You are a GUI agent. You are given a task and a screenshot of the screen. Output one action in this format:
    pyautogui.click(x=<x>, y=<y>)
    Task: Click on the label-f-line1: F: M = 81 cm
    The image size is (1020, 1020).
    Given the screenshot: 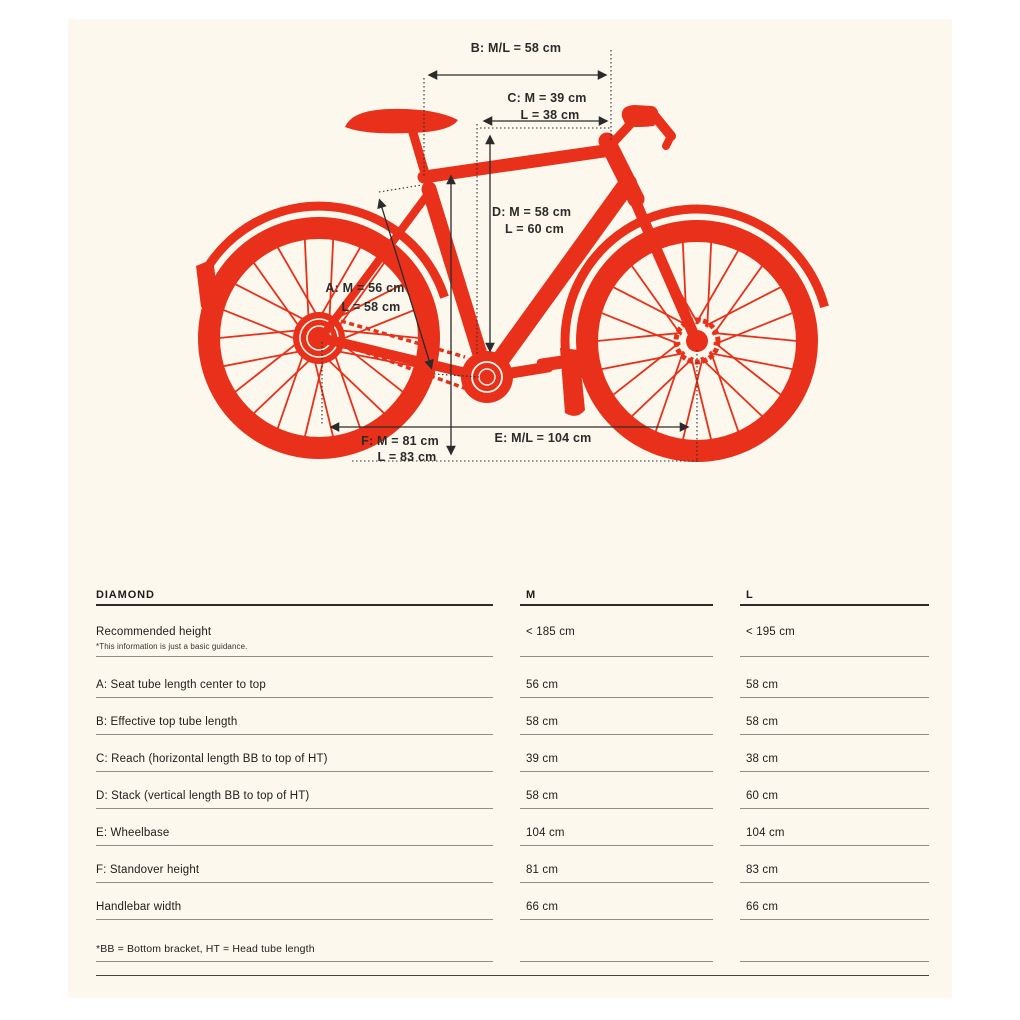 What is the action you would take?
    pyautogui.click(x=400, y=441)
    